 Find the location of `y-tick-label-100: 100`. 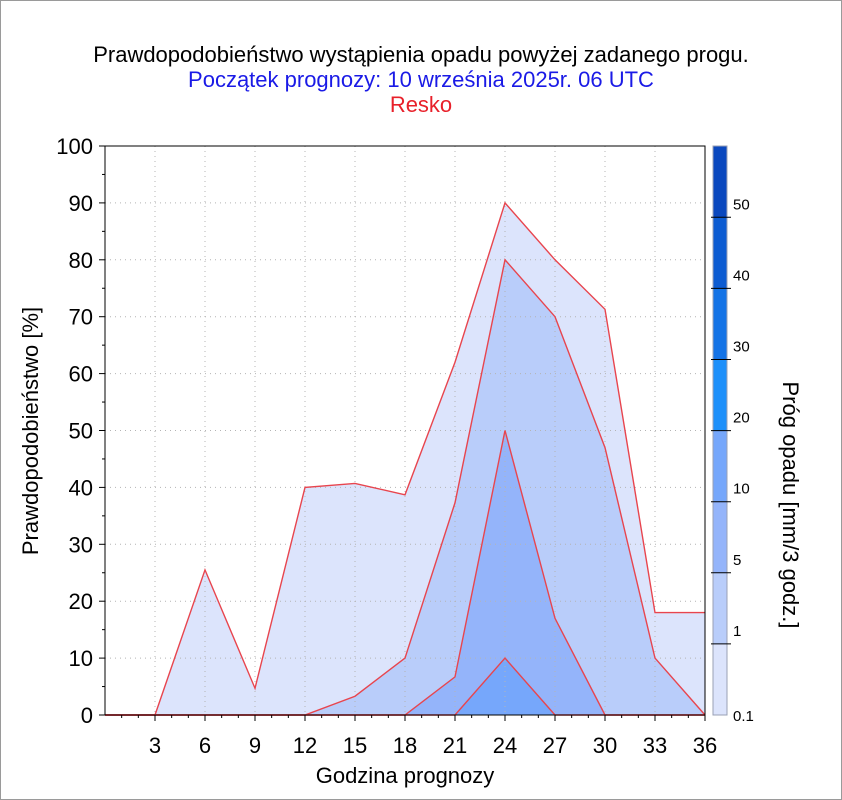

y-tick-label-100: 100 is located at coordinates (74, 146).